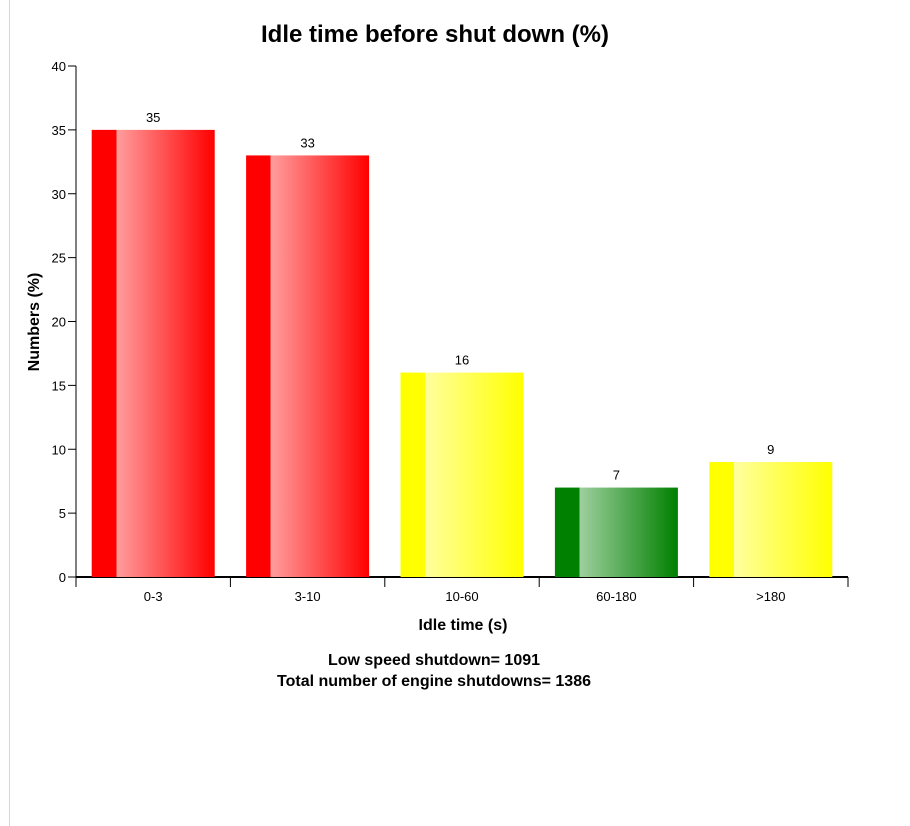 This screenshot has width=910, height=826. What do you see at coordinates (59, 449) in the screenshot?
I see `y-tick-label: 10` at bounding box center [59, 449].